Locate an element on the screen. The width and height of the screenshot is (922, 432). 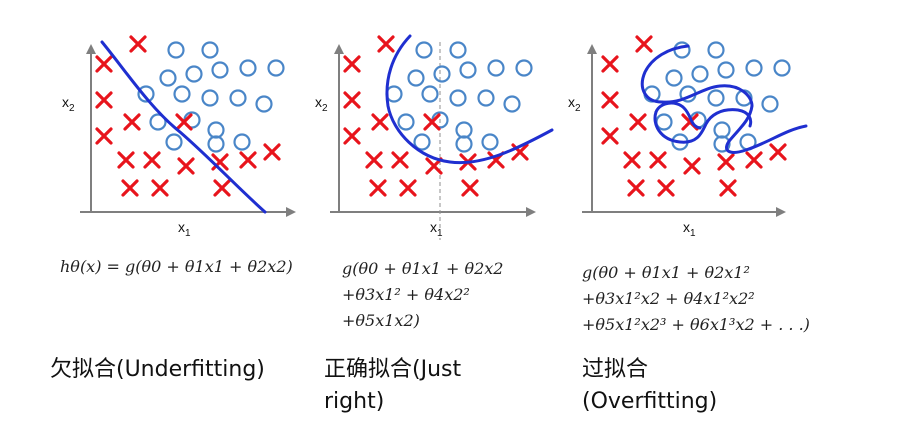
caption-underfitting: 欠拟合(Underfitting) is located at coordinates (157, 370).